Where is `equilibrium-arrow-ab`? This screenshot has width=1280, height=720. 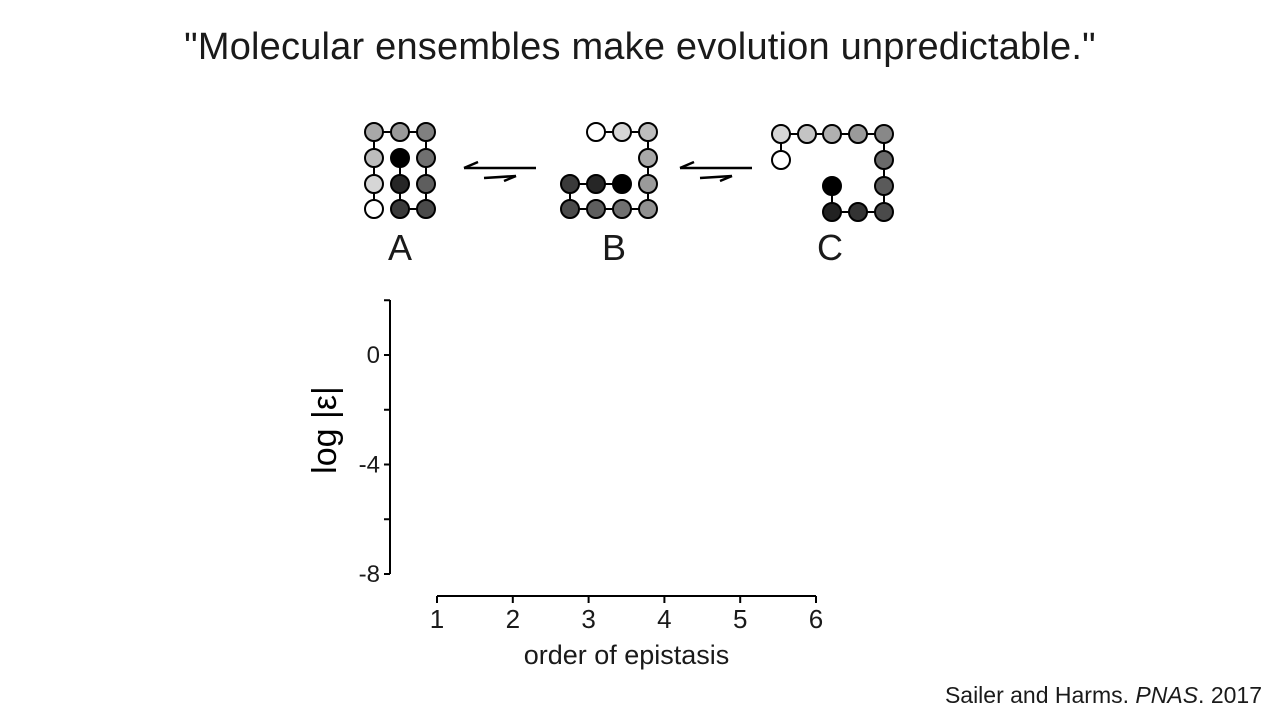 equilibrium-arrow-ab is located at coordinates (499, 171).